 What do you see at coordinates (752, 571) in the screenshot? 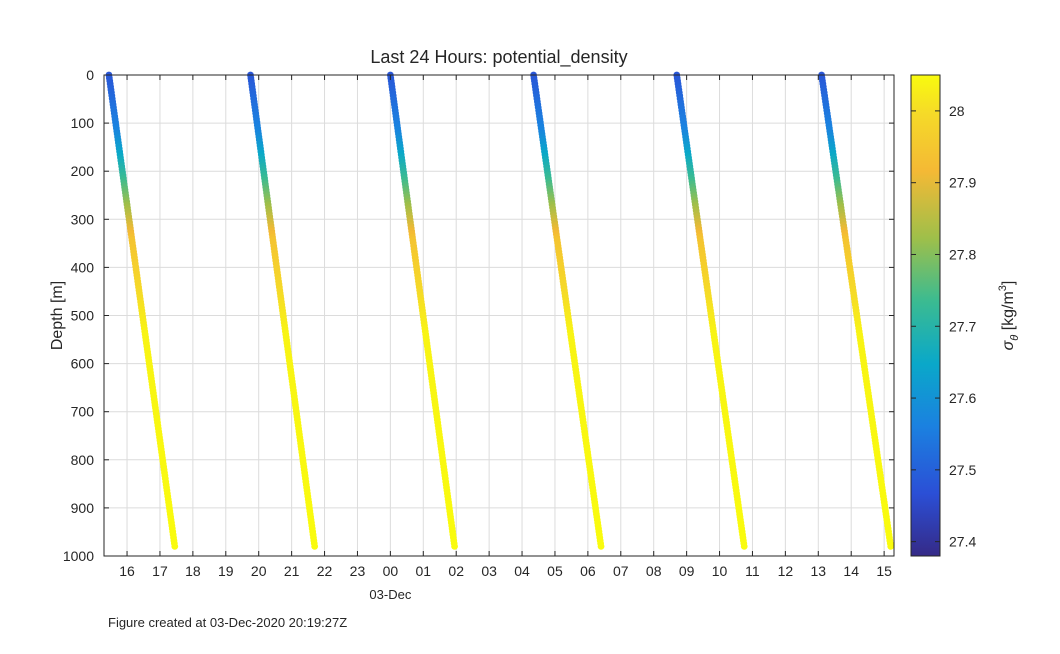
I see `x-tick-label: 11` at bounding box center [752, 571].